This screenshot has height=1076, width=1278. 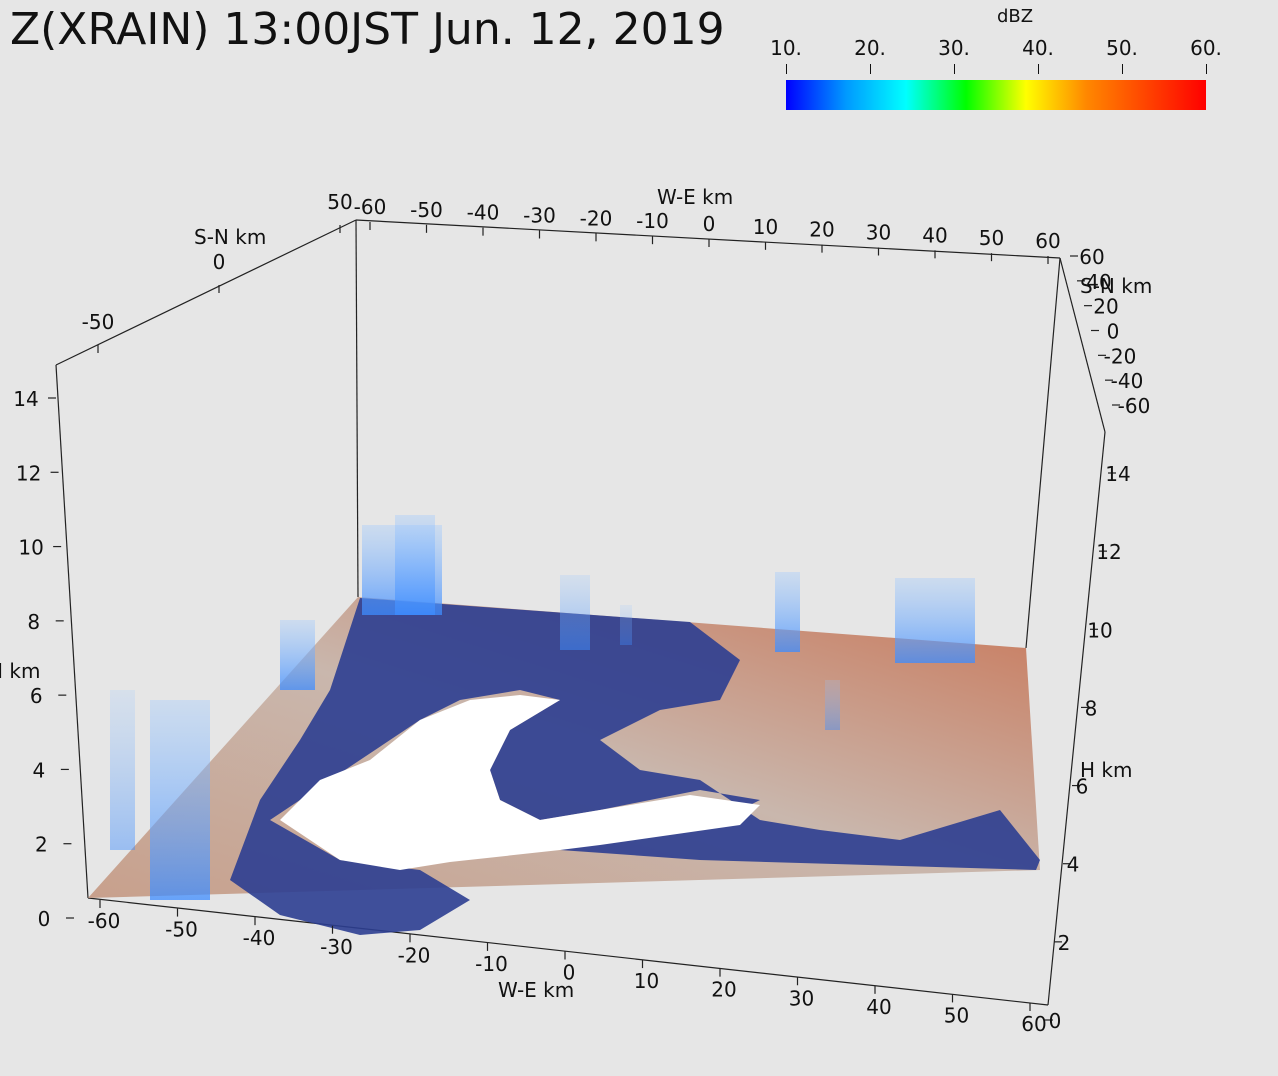 I want to click on h-right-tick-label: 12, so click(x=1108, y=552).